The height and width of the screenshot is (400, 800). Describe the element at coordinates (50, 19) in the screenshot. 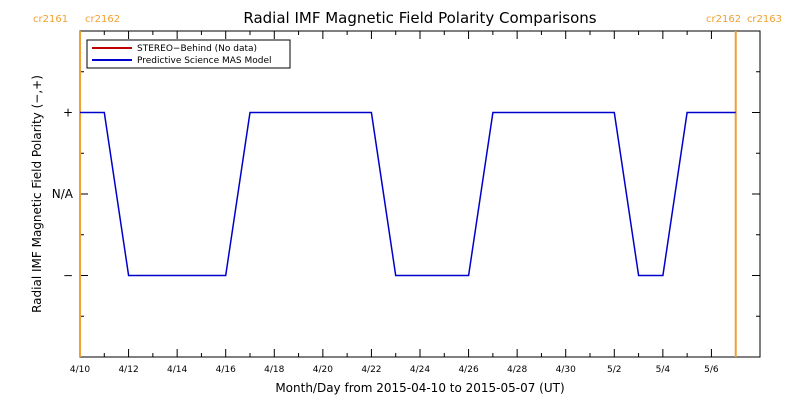

I see `carrington-label-left-1: cr2161` at that location.